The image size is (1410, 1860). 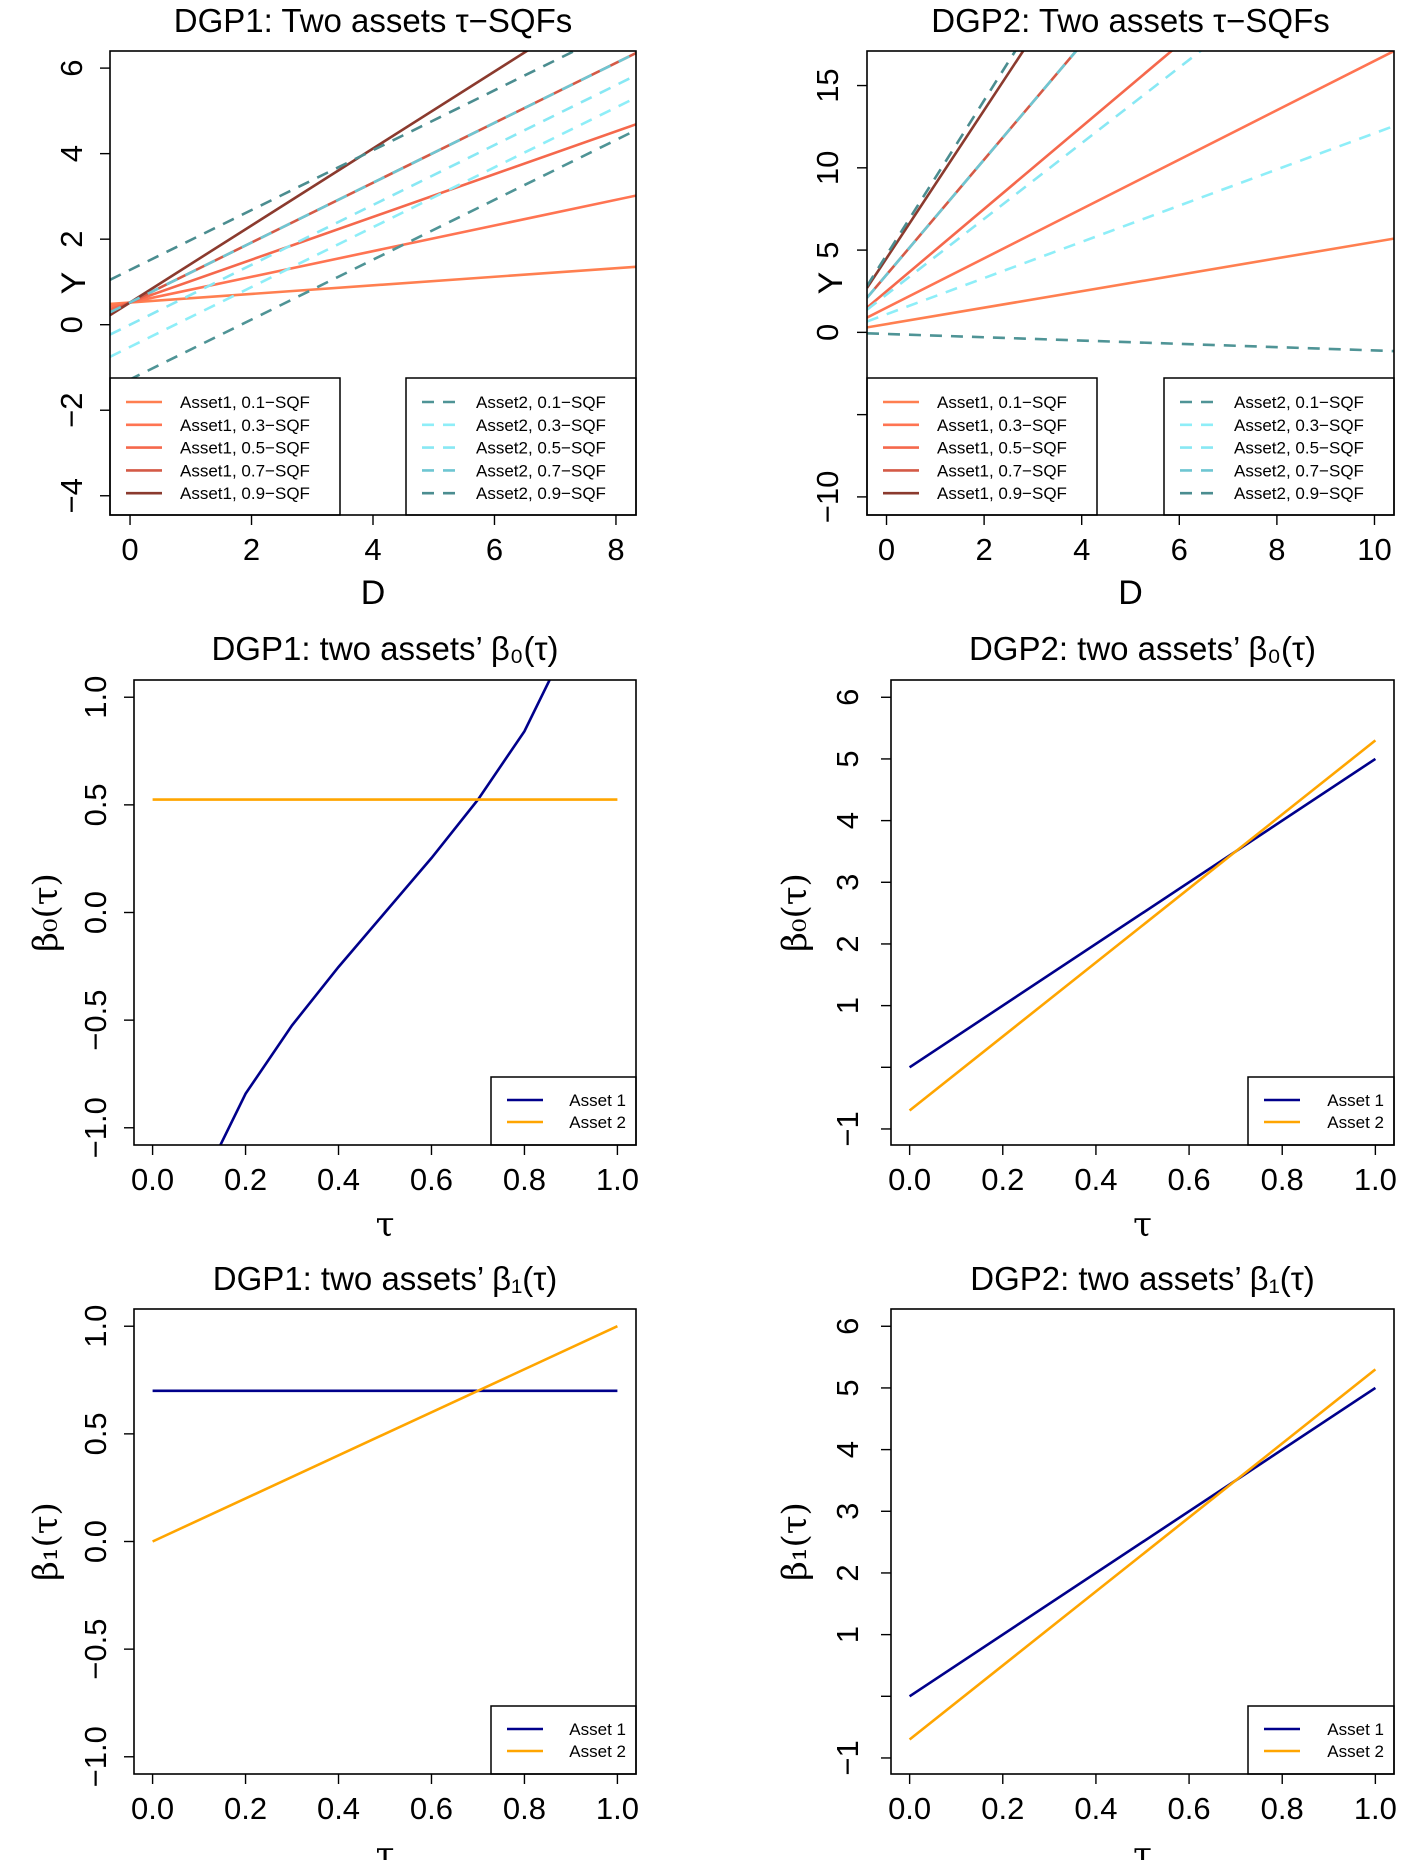 I want to click on y-tick-label: −10, so click(x=827, y=497).